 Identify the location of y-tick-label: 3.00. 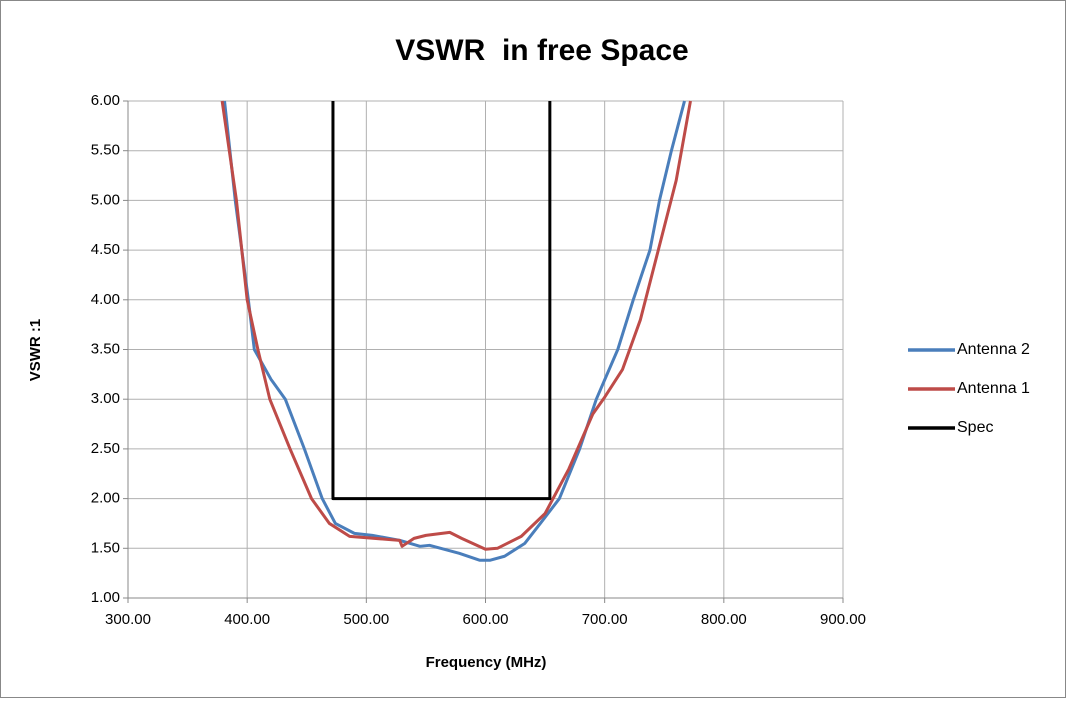
(105, 398).